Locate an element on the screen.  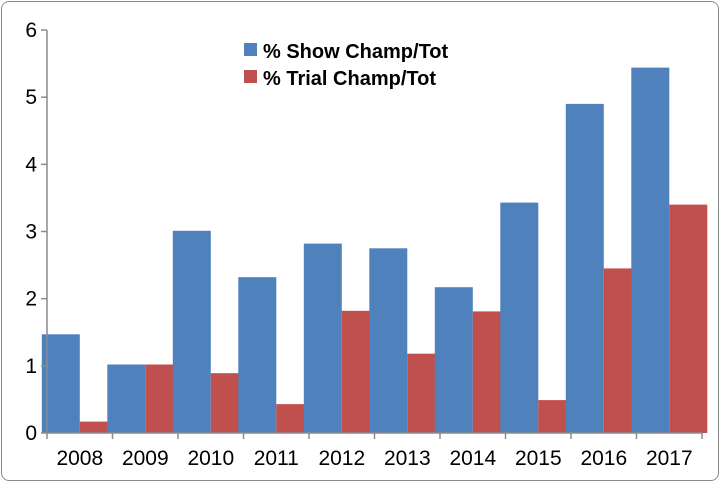
x-tick-label-2017: 2017 is located at coordinates (669, 458).